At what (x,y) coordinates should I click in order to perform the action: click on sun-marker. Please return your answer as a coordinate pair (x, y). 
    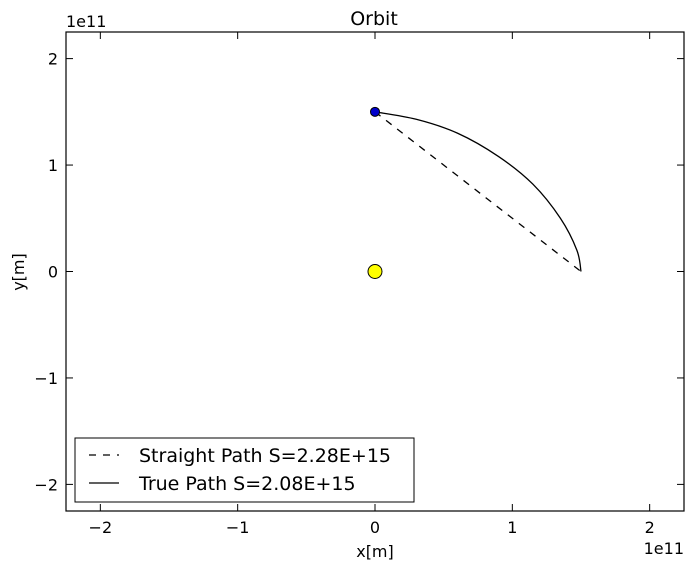
    Looking at the image, I should click on (375, 271).